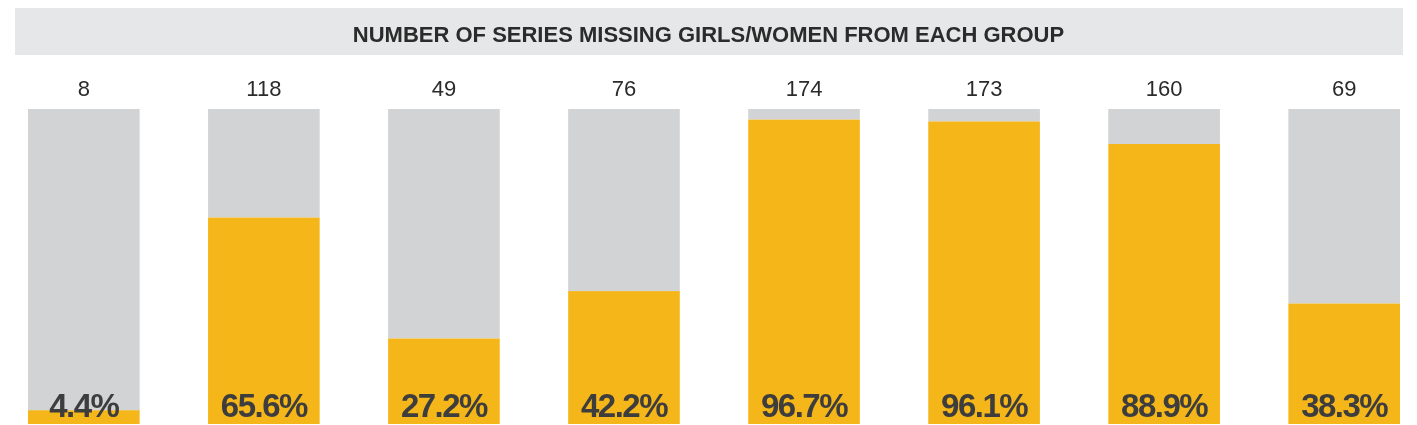 The height and width of the screenshot is (425, 1417). What do you see at coordinates (804, 88) in the screenshot?
I see `text: 174` at bounding box center [804, 88].